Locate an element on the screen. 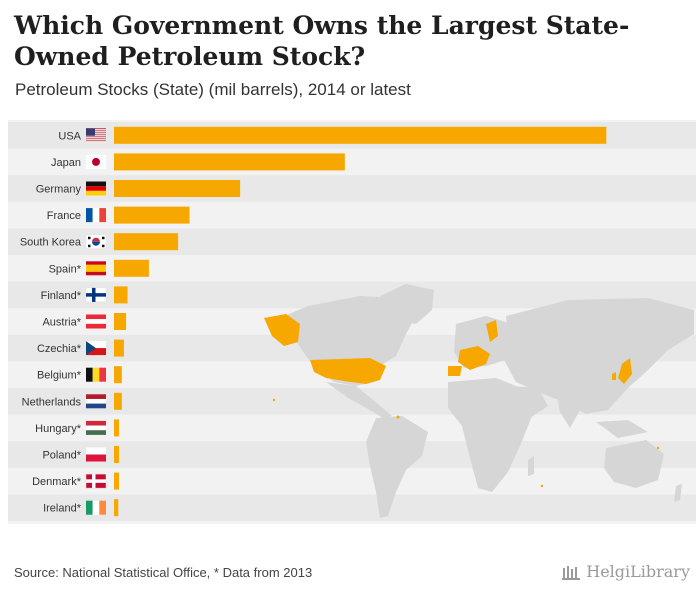 The width and height of the screenshot is (700, 596). flag-japan is located at coordinates (96, 161).